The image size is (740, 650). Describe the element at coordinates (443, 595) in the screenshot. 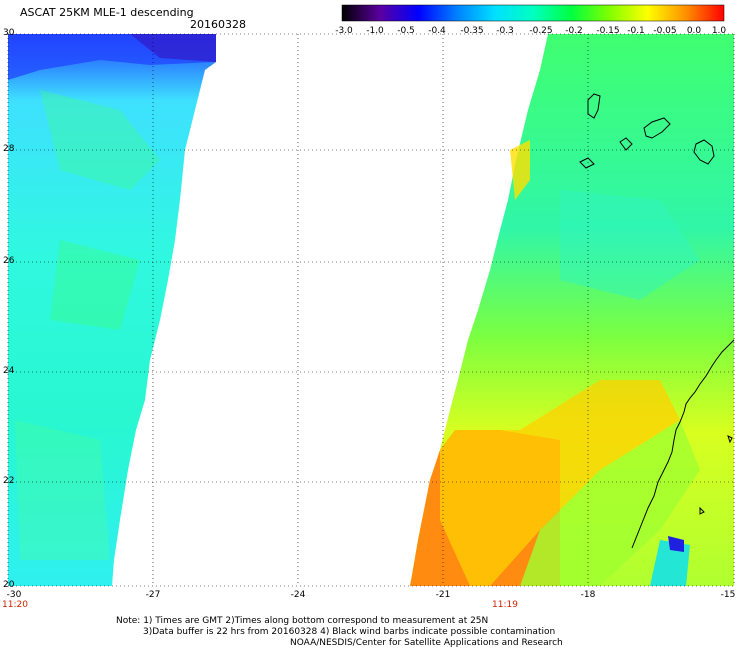

I see `lon-label: -21` at that location.